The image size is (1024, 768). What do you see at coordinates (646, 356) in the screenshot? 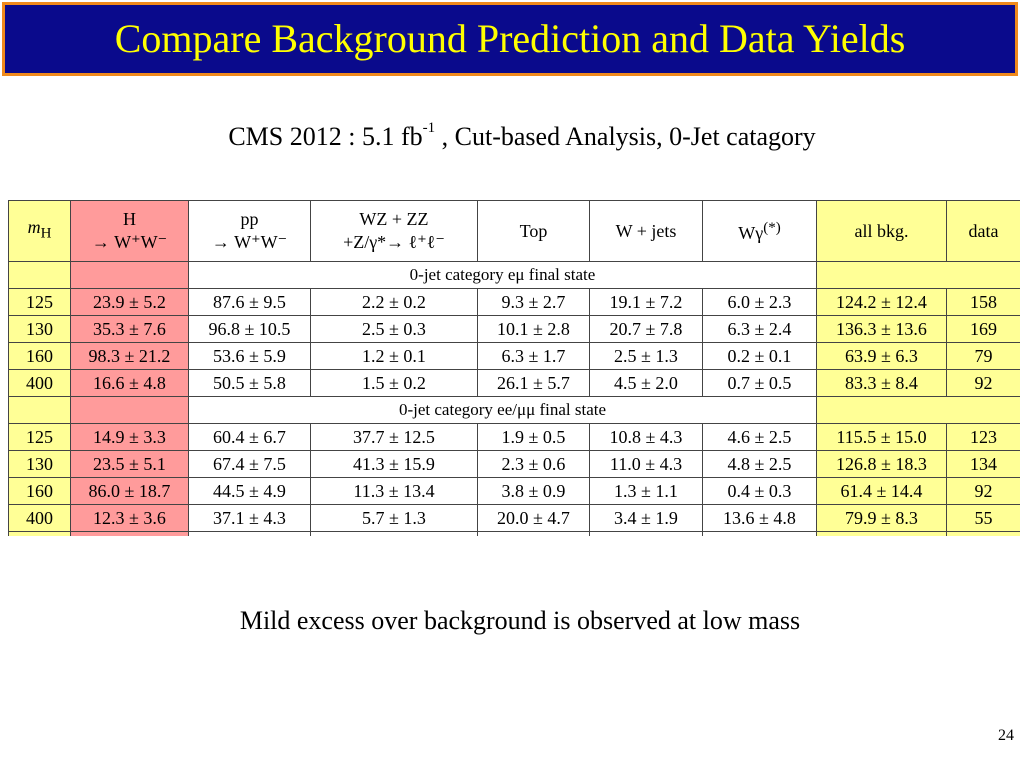
I see `table-cell: 2.5 ± 1.3` at bounding box center [646, 356].